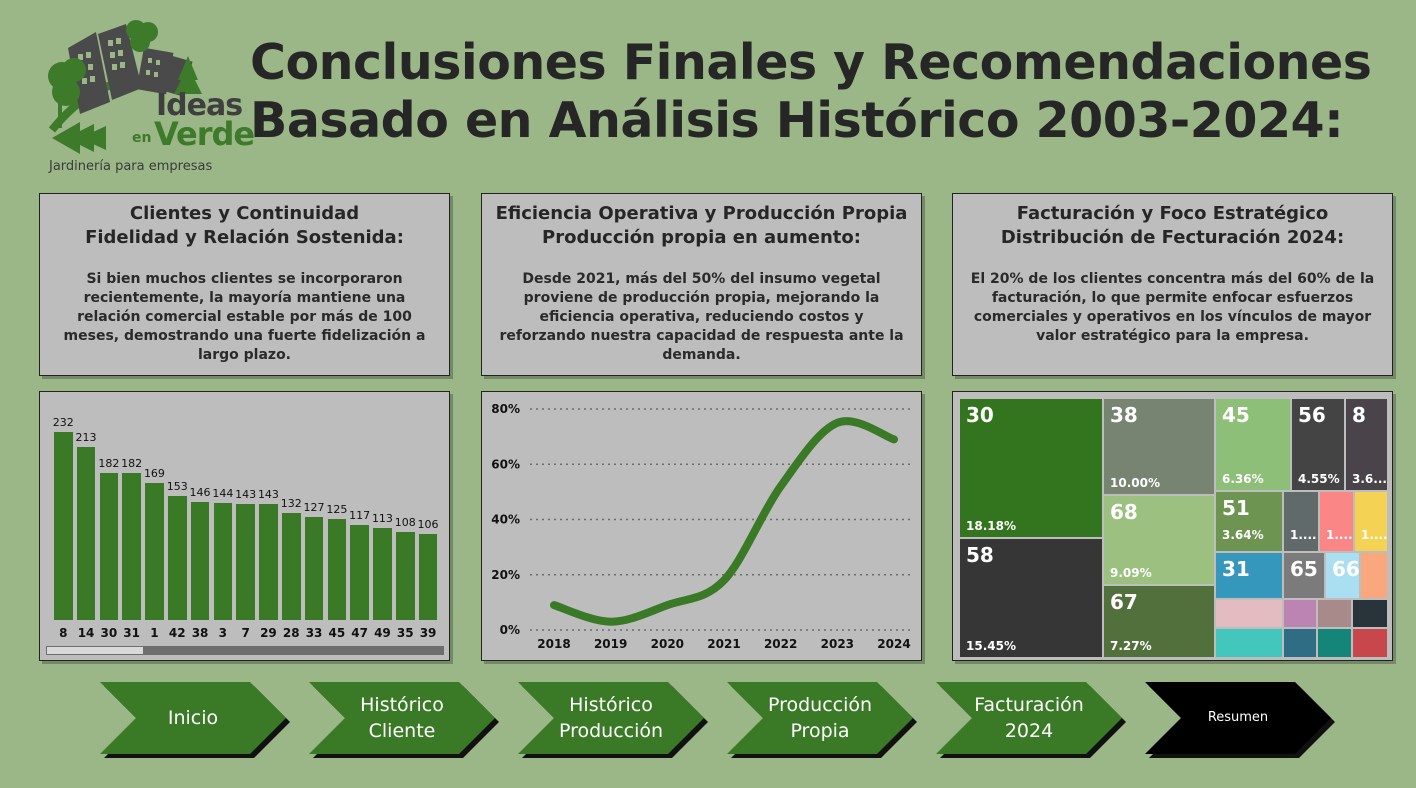  What do you see at coordinates (1172, 213) in the screenshot?
I see `card-facturacion-heading-1: Facturación y Foco Estratégico` at bounding box center [1172, 213].